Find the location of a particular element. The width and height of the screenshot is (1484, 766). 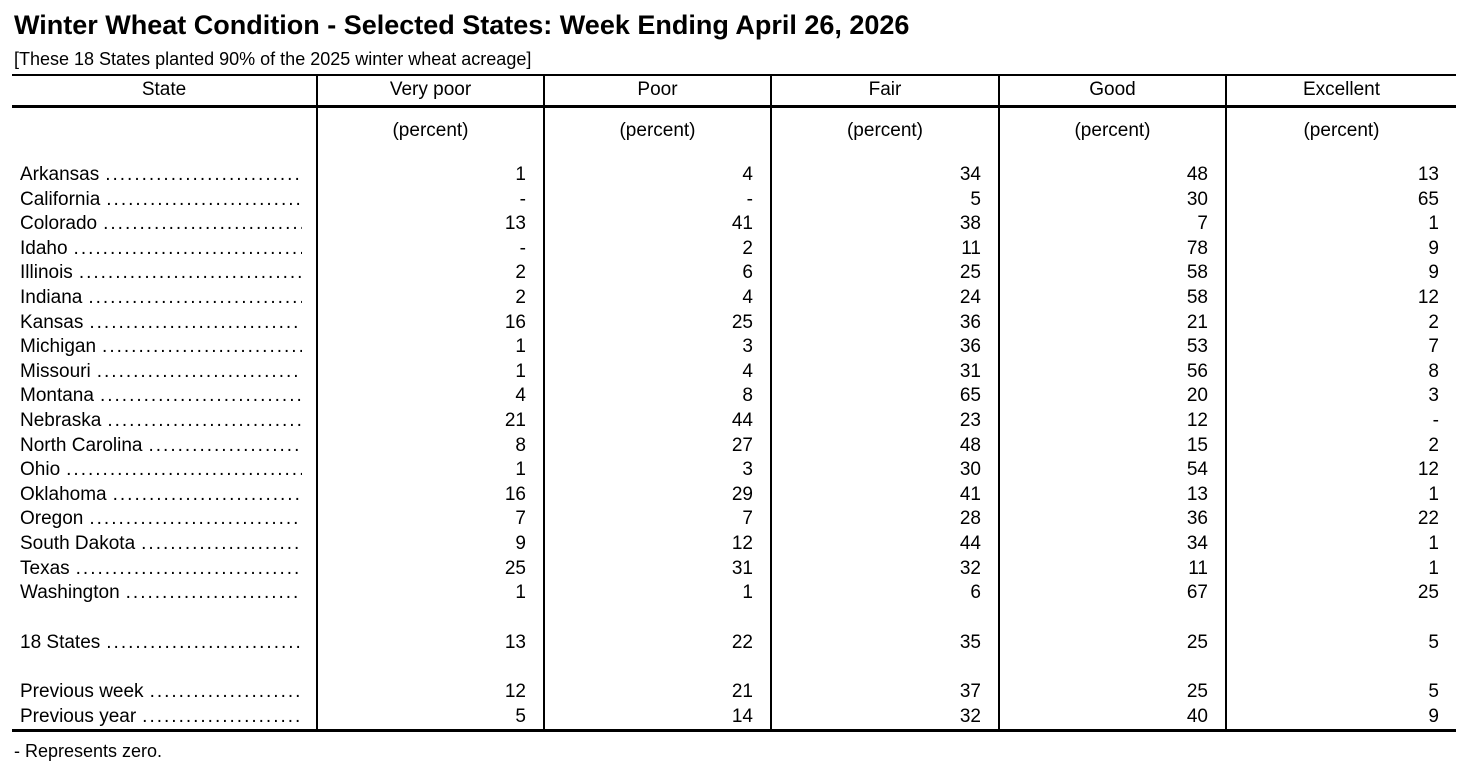

state-name-cell: Idaho is located at coordinates (165, 249).